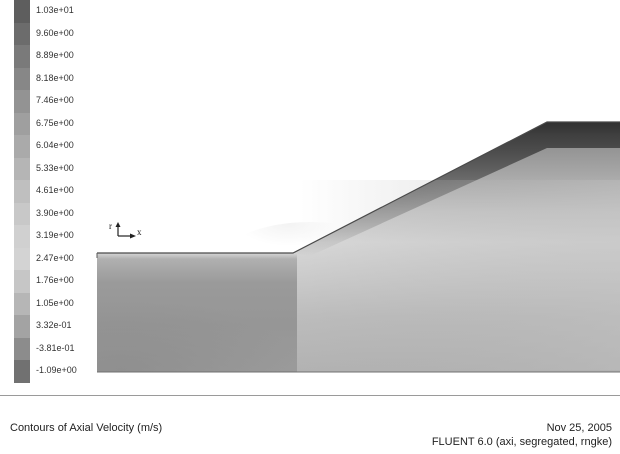 This screenshot has width=620, height=454. What do you see at coordinates (55, 123) in the screenshot?
I see `colorbar-label: 6.75e+00` at bounding box center [55, 123].